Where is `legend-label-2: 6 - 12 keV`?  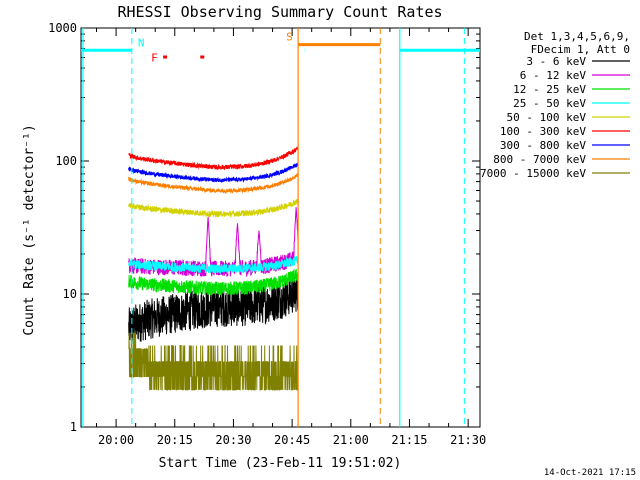
legend-label-2: 6 - 12 keV is located at coordinates (553, 75).